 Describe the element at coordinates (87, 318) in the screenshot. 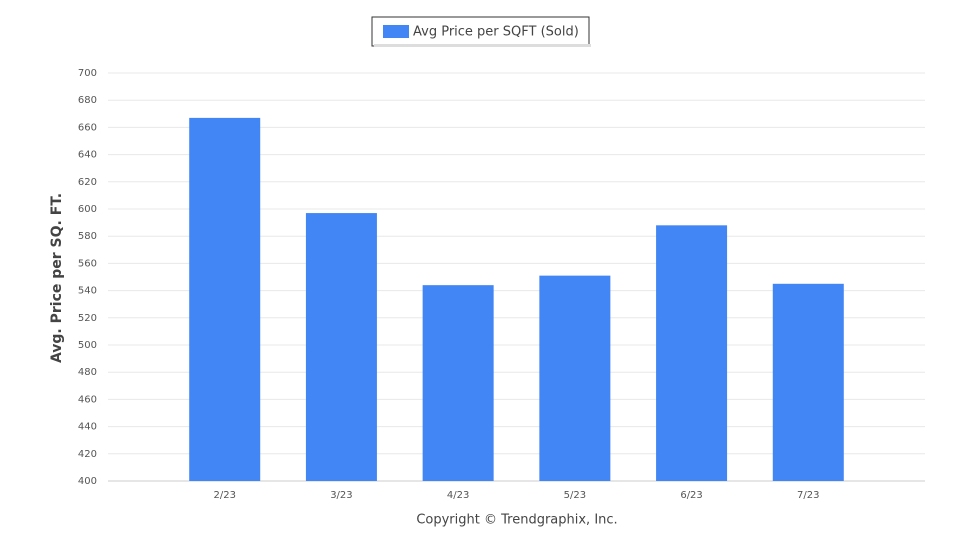

I see `y-tick-label: 520` at that location.